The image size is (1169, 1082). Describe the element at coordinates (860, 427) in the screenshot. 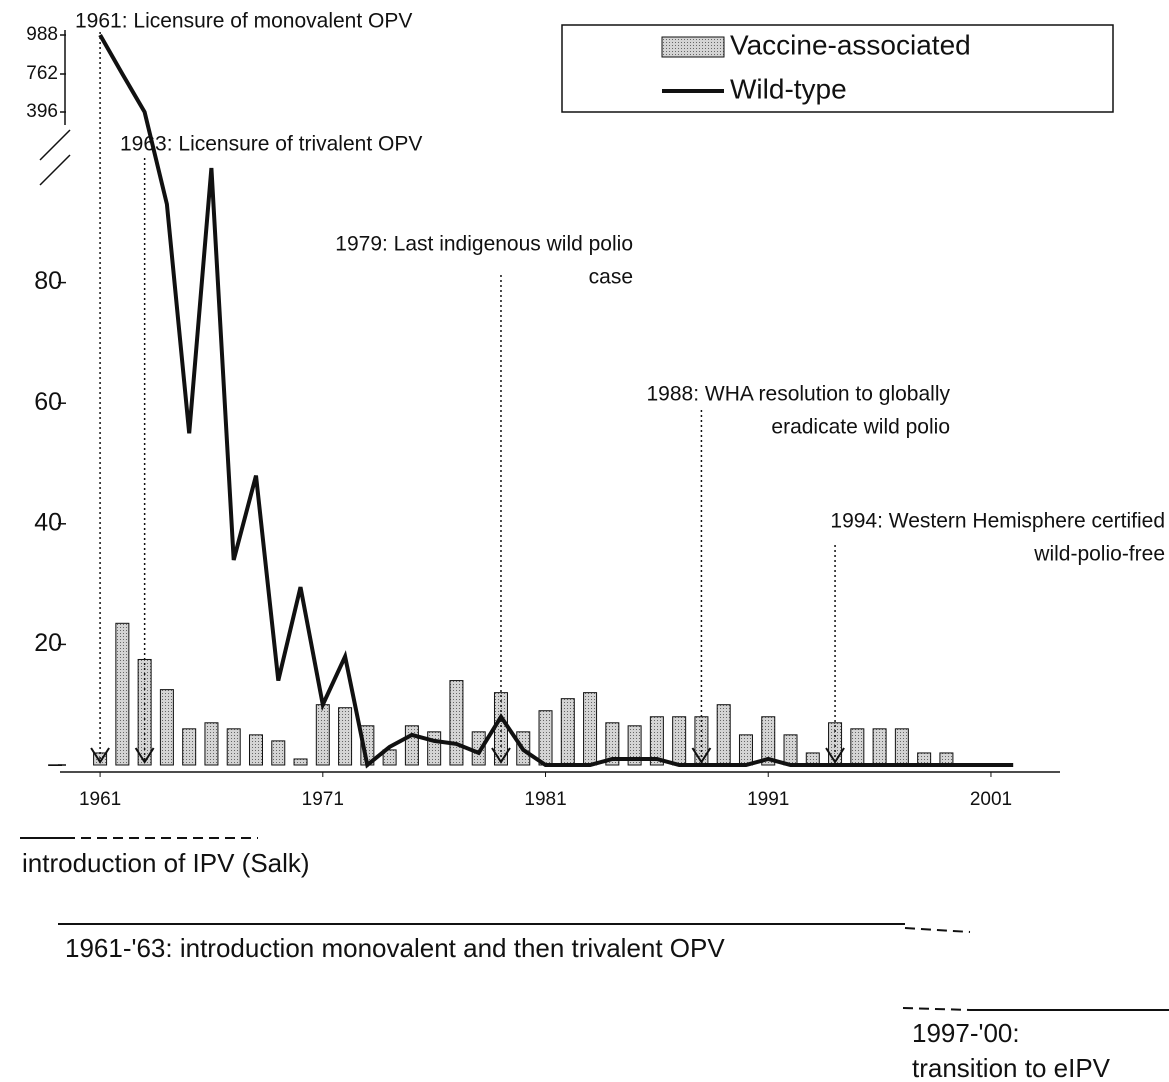

I see `annotation: eradicate wild polio` at that location.